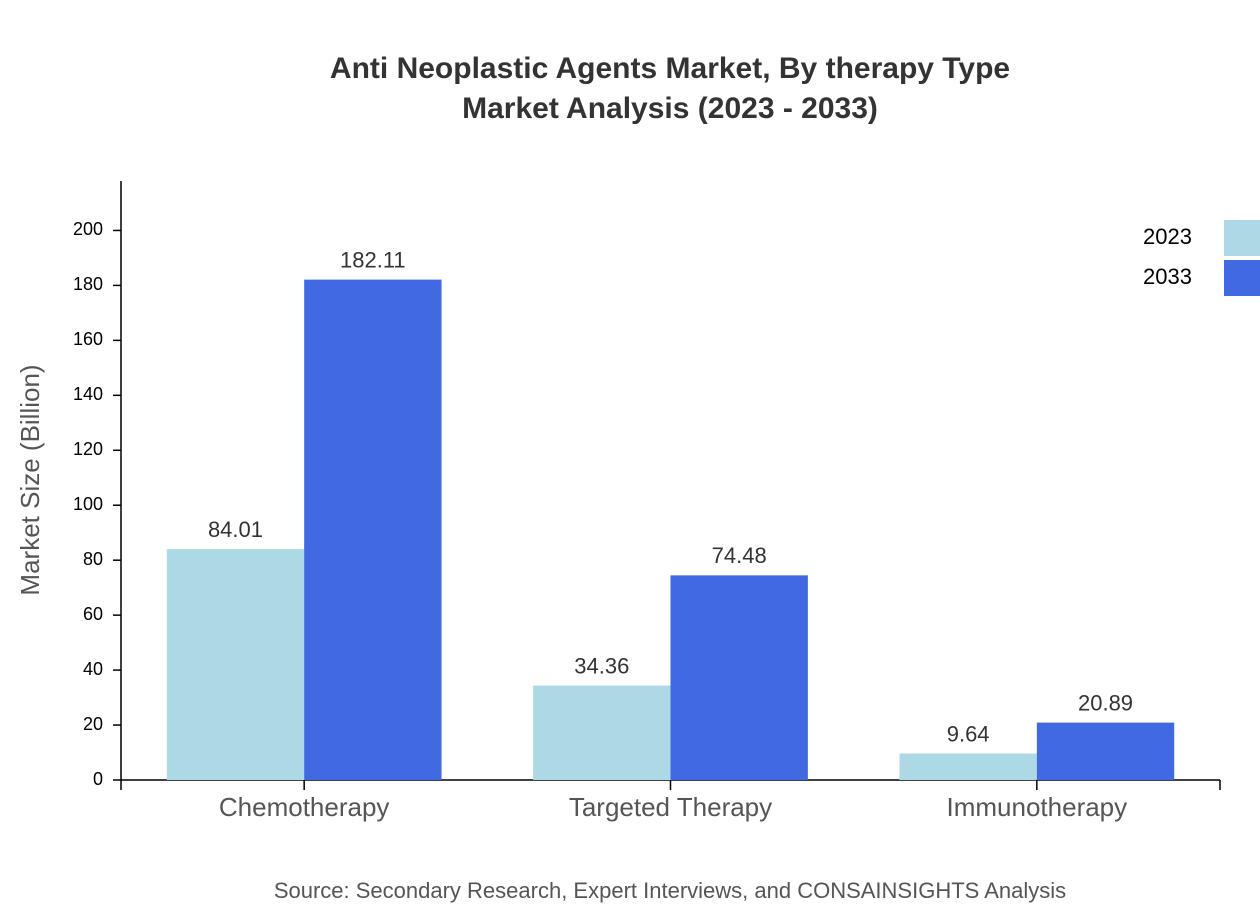 The width and height of the screenshot is (1260, 920). I want to click on y-tick-label: 140, so click(88, 394).